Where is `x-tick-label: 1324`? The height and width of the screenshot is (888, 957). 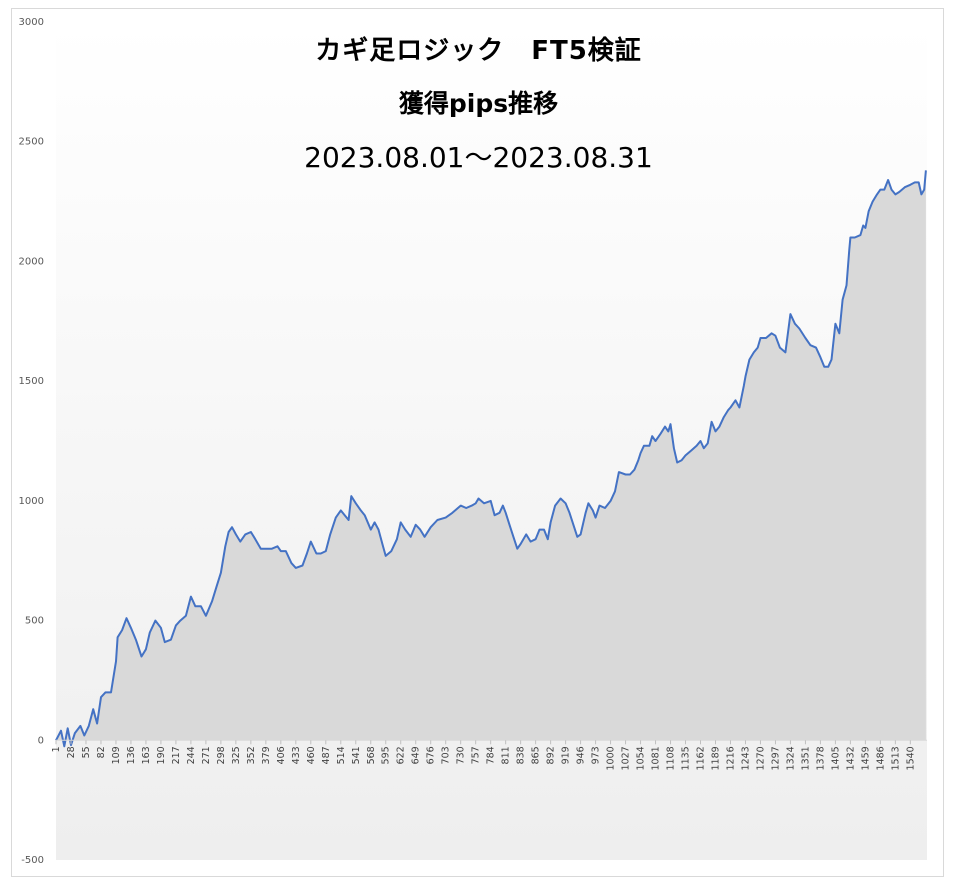
x-tick-label: 1324 is located at coordinates (790, 758).